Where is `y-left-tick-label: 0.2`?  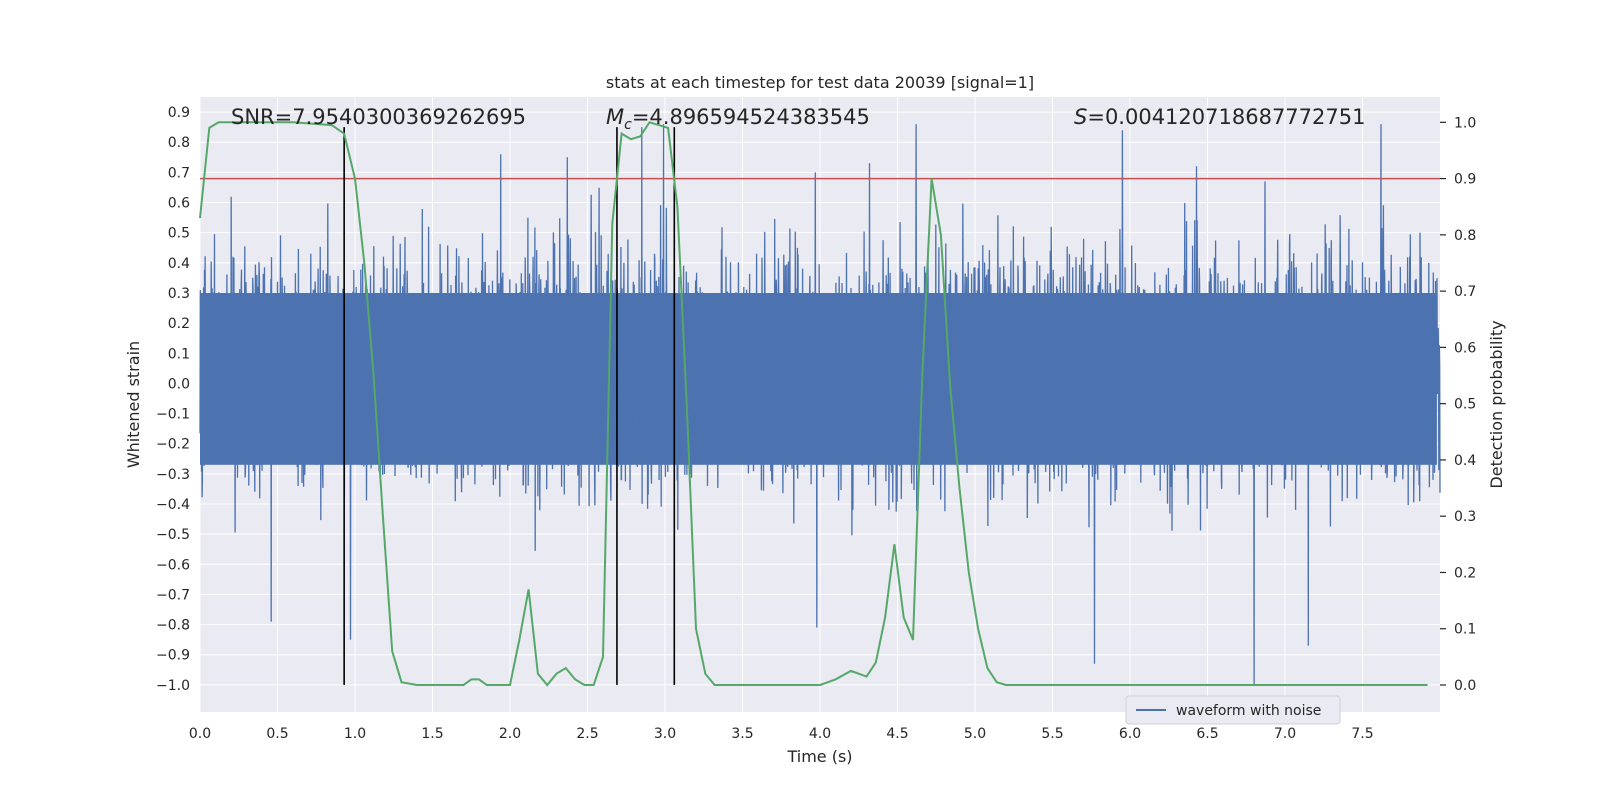
y-left-tick-label: 0.2 is located at coordinates (179, 324).